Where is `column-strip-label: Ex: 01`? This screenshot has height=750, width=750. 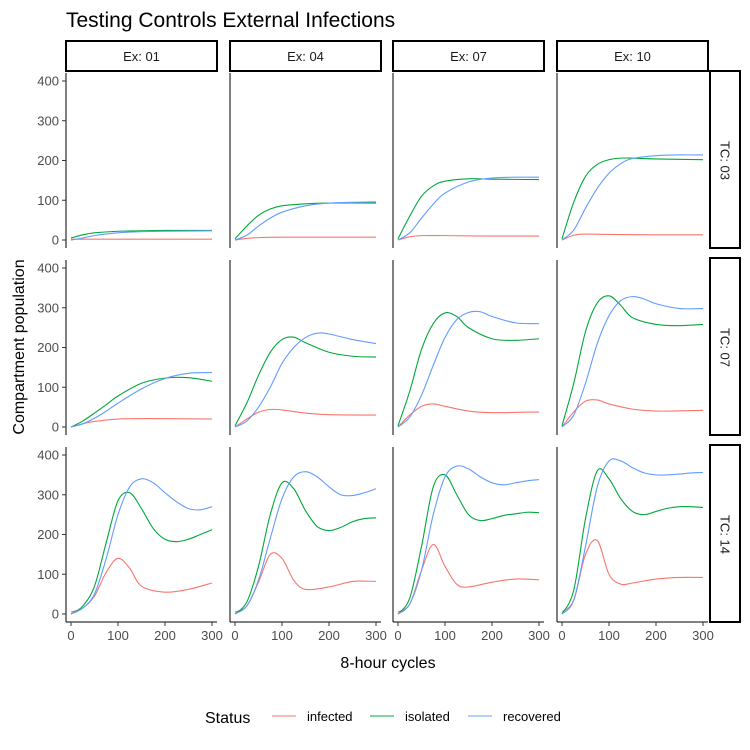
column-strip-label: Ex: 01 is located at coordinates (141, 56).